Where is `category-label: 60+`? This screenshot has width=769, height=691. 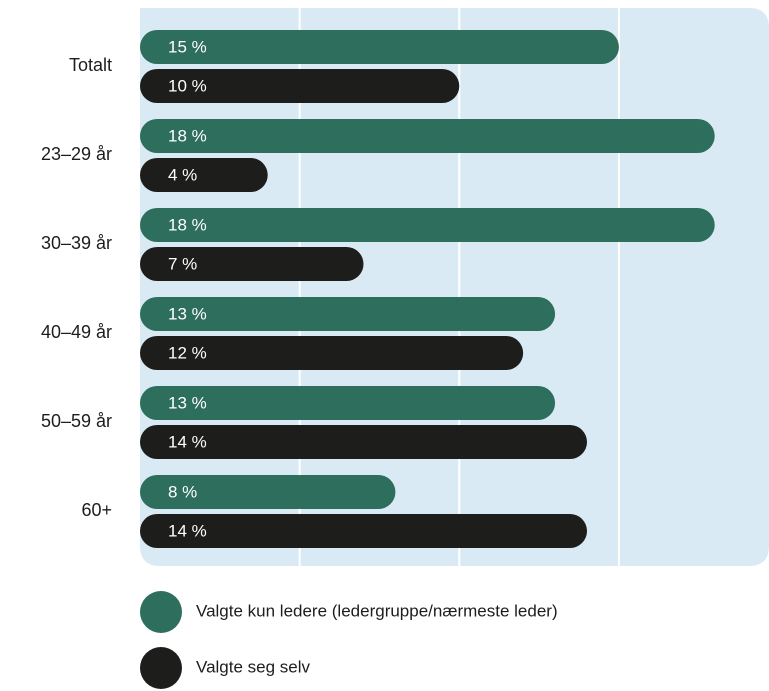 category-label: 60+ is located at coordinates (96, 510).